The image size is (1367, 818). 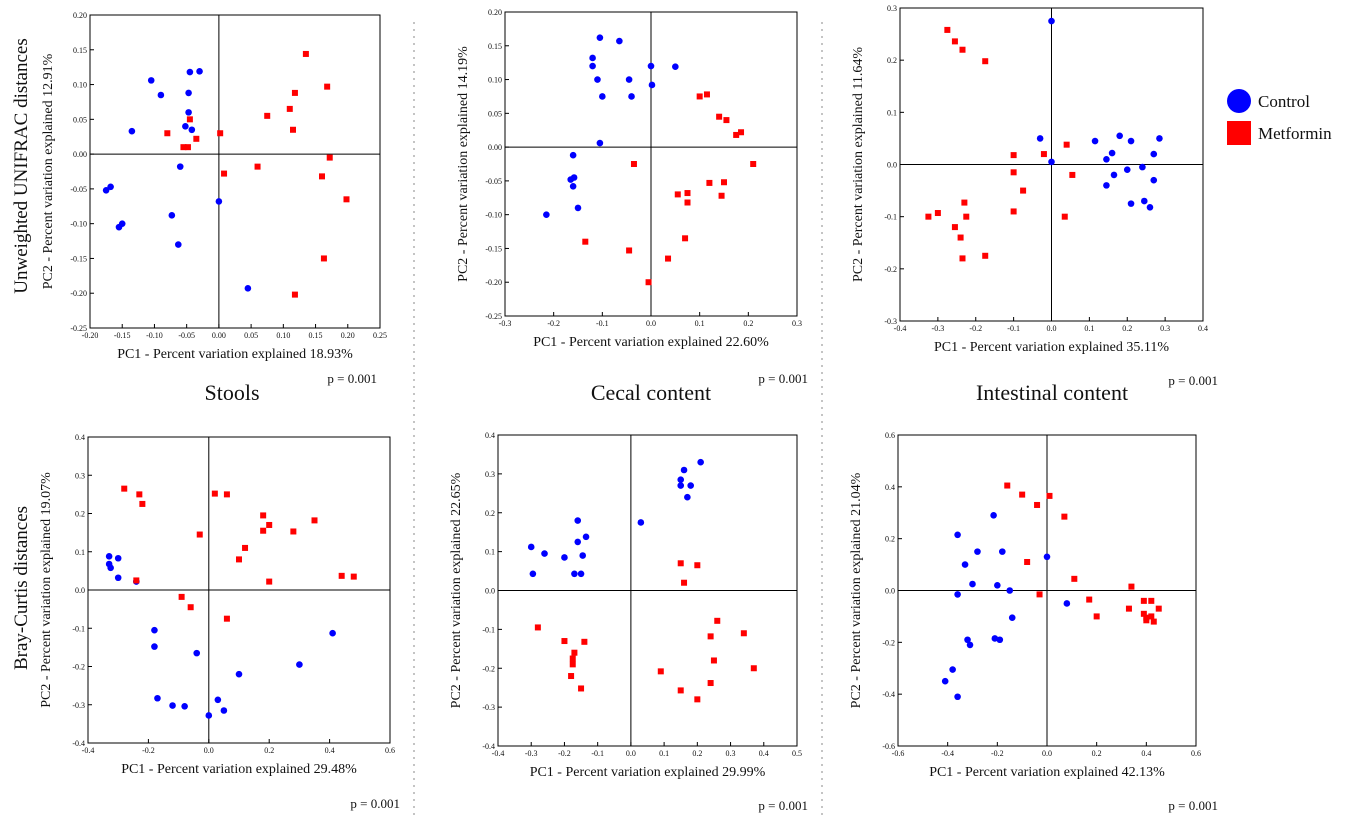 What do you see at coordinates (890, 435) in the screenshot?
I see `y-tick-label: 0.6` at bounding box center [890, 435].